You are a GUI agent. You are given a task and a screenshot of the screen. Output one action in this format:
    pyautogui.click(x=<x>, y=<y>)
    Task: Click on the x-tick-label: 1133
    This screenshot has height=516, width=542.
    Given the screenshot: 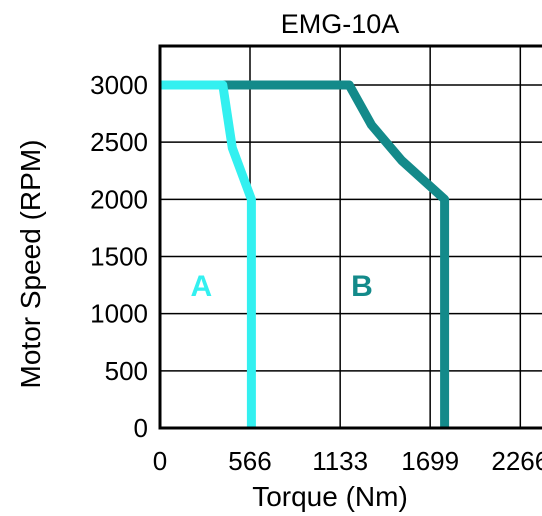 What is the action you would take?
    pyautogui.click(x=340, y=461)
    